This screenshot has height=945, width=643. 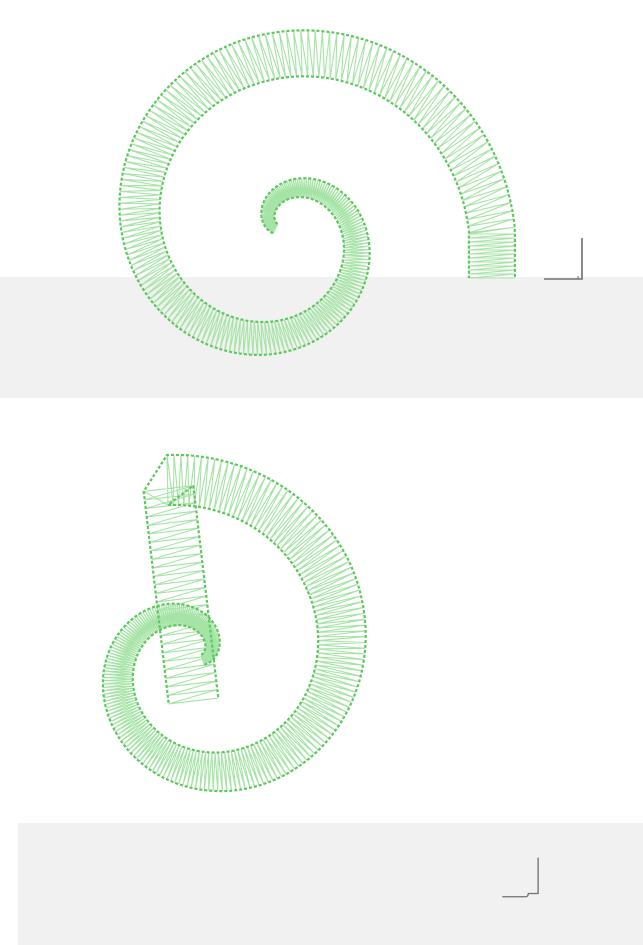 I want to click on bottom-spiral-stitches, so click(x=234, y=623).